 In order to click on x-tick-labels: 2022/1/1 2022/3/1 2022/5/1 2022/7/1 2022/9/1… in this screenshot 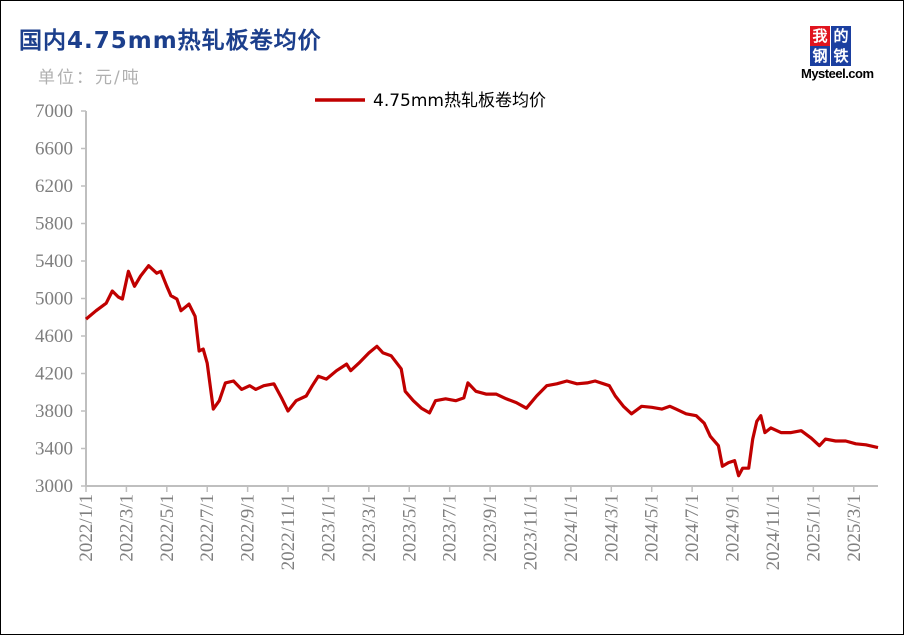, I will do `click(470, 532)`.